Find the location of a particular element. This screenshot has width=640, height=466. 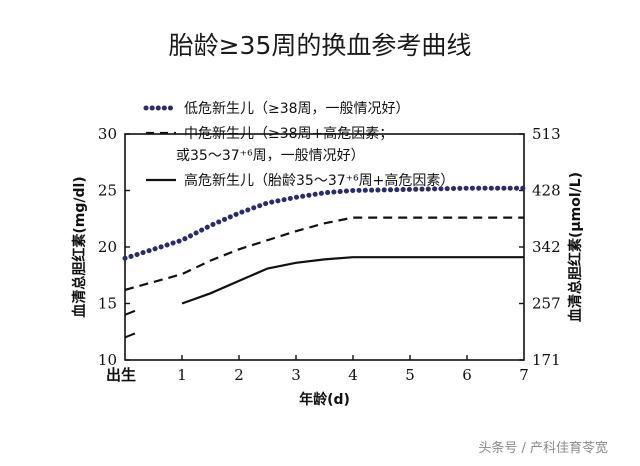

x-tick-label: 出生 is located at coordinates (121, 375).